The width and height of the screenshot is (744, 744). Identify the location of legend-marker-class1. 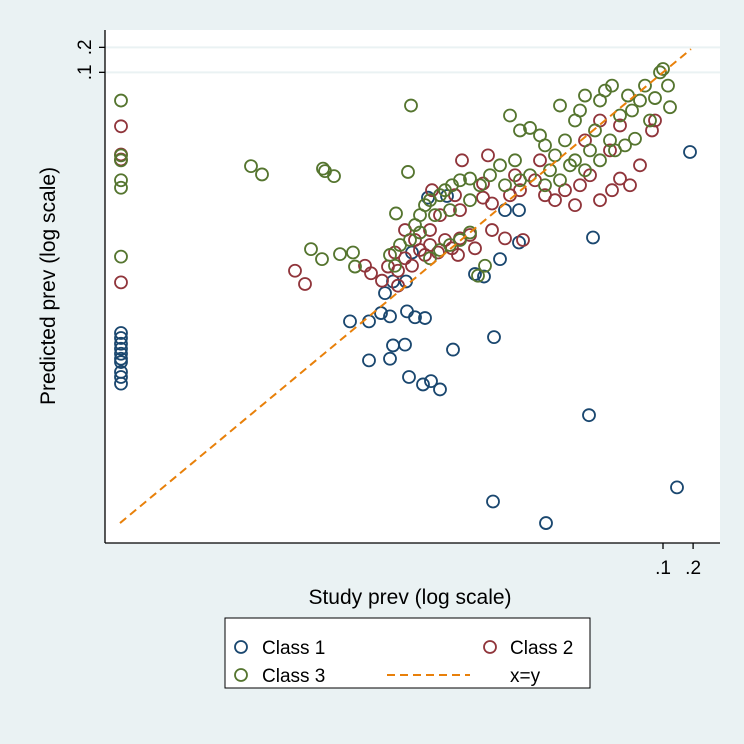
(241, 647).